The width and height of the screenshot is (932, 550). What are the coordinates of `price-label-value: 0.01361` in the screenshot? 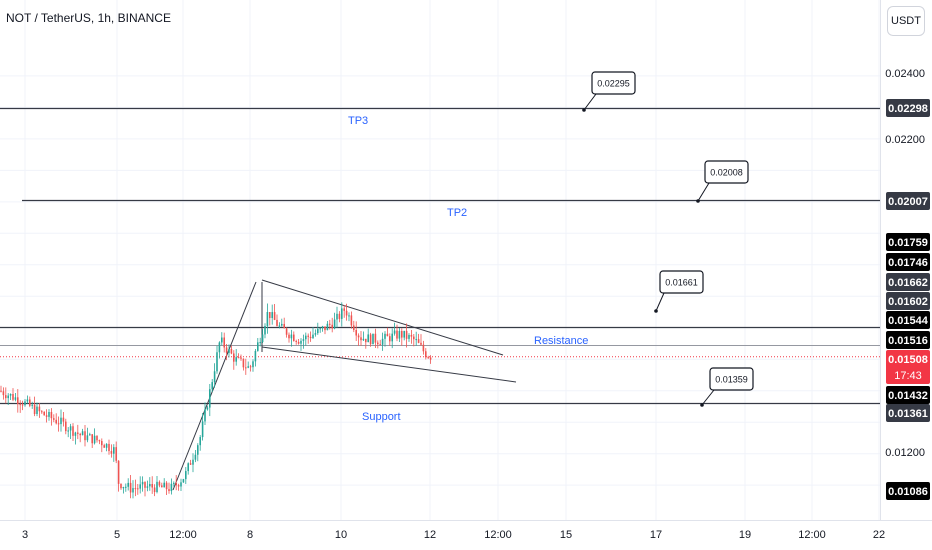 It's located at (908, 414).